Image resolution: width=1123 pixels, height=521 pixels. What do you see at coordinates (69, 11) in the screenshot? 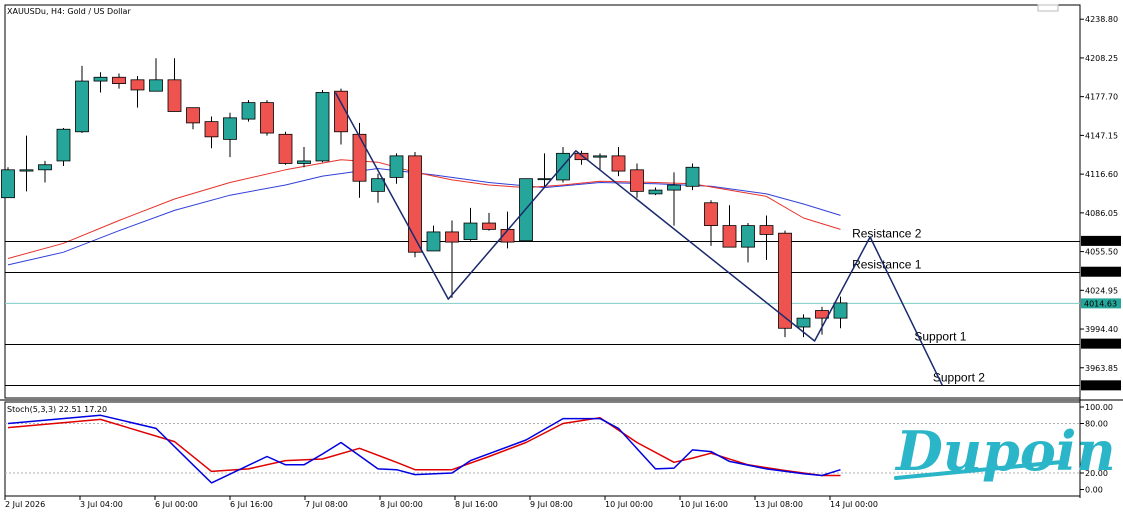
I see `symbol-info: XAUUSDu, H4: Gold / US Dollar` at bounding box center [69, 11].